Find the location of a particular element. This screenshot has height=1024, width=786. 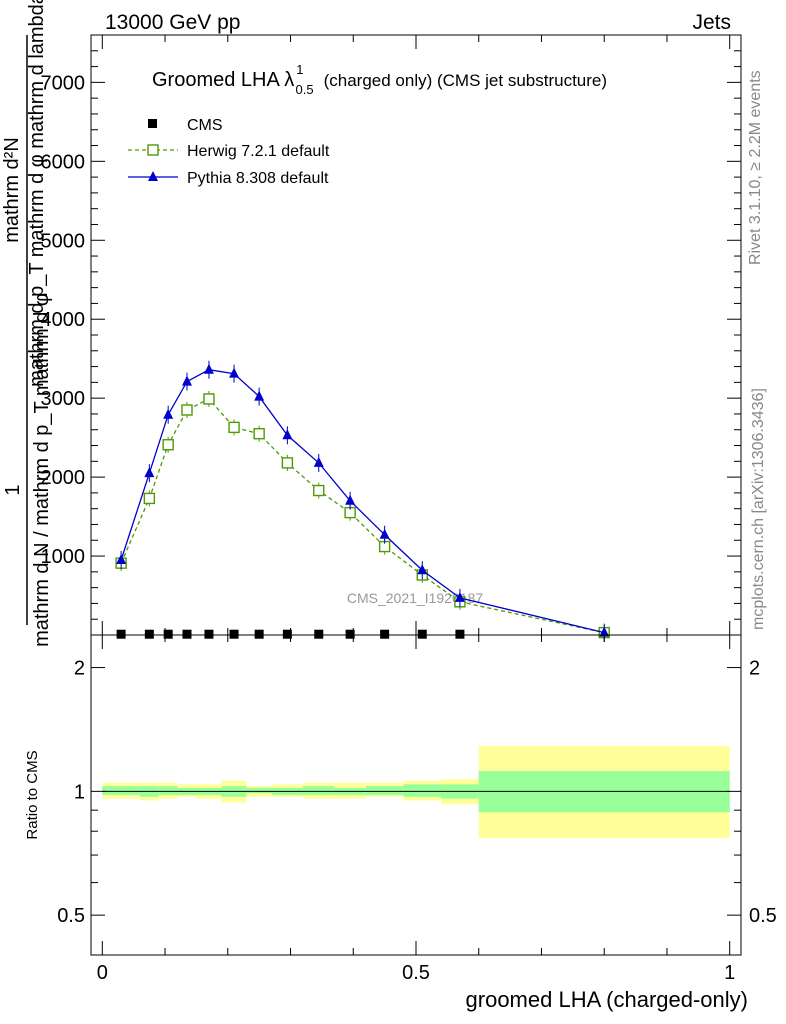

main-ytick-label: 4000 is located at coordinates (63, 320).